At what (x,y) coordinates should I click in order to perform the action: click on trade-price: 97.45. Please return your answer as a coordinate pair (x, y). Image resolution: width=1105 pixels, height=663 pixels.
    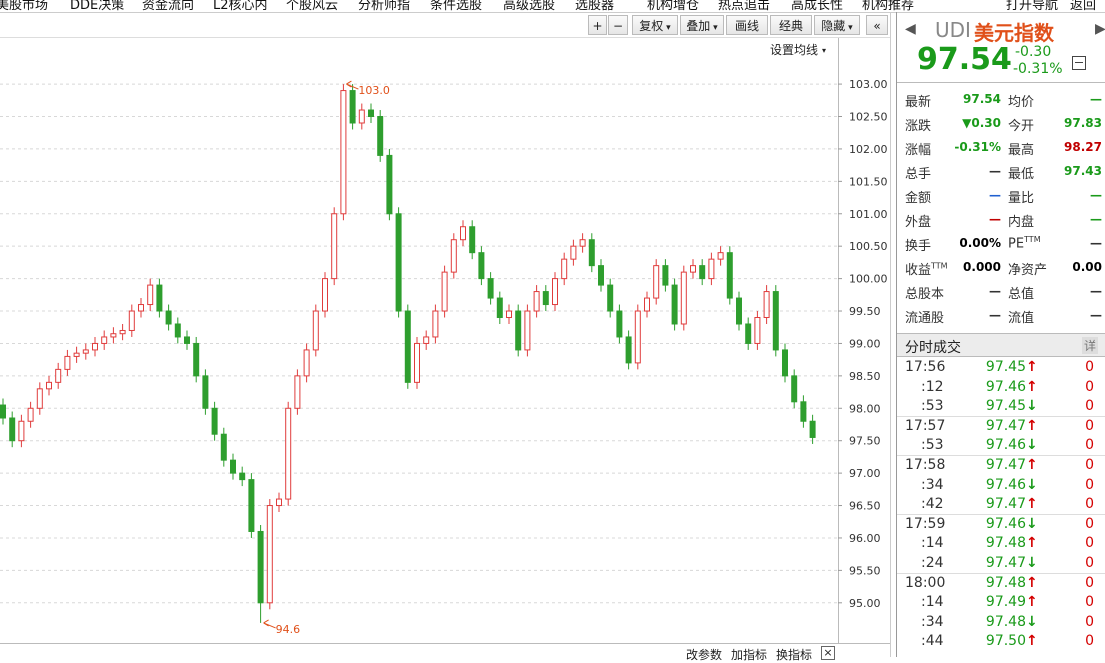
    Looking at the image, I should click on (1005, 367).